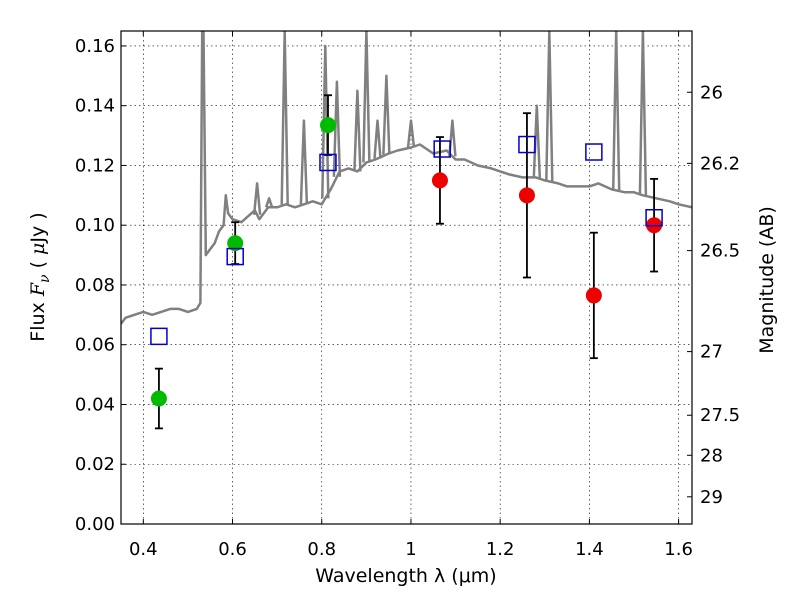  What do you see at coordinates (321, 549) in the screenshot?
I see `x-tick-label: 0.8` at bounding box center [321, 549].